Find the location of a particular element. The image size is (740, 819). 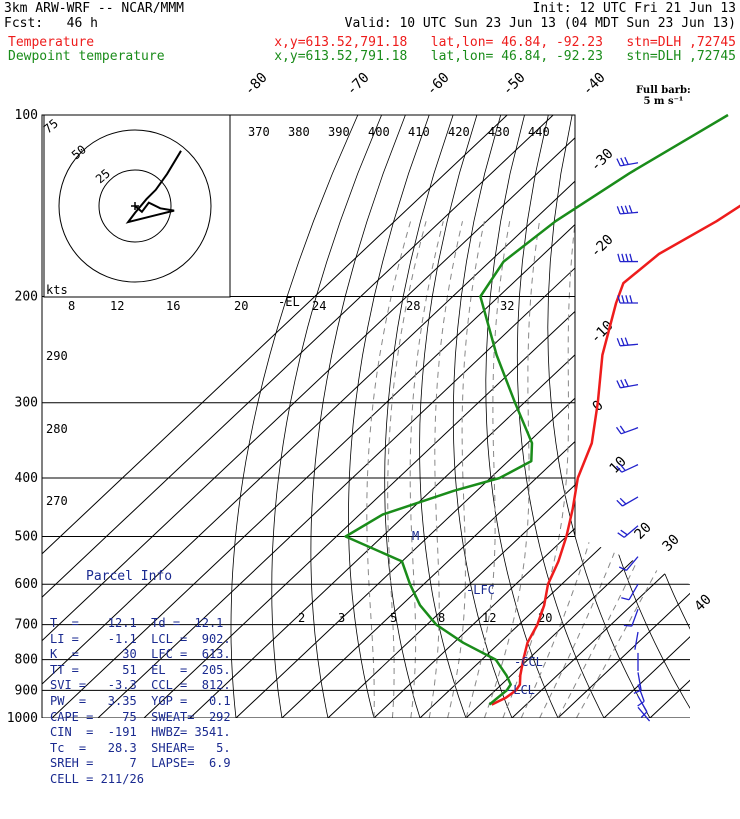

annotation-el: -EL is located at coordinates (289, 302).